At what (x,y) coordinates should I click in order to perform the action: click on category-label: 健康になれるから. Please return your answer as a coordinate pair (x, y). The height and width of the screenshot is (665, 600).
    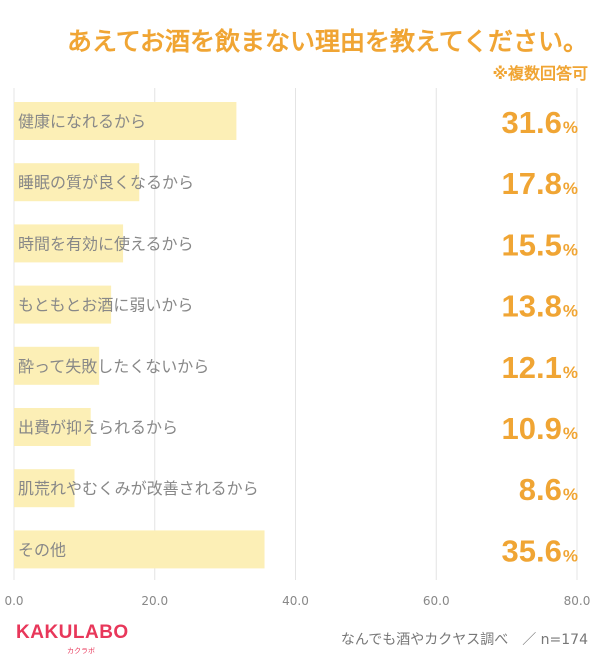
    Looking at the image, I should click on (82, 121).